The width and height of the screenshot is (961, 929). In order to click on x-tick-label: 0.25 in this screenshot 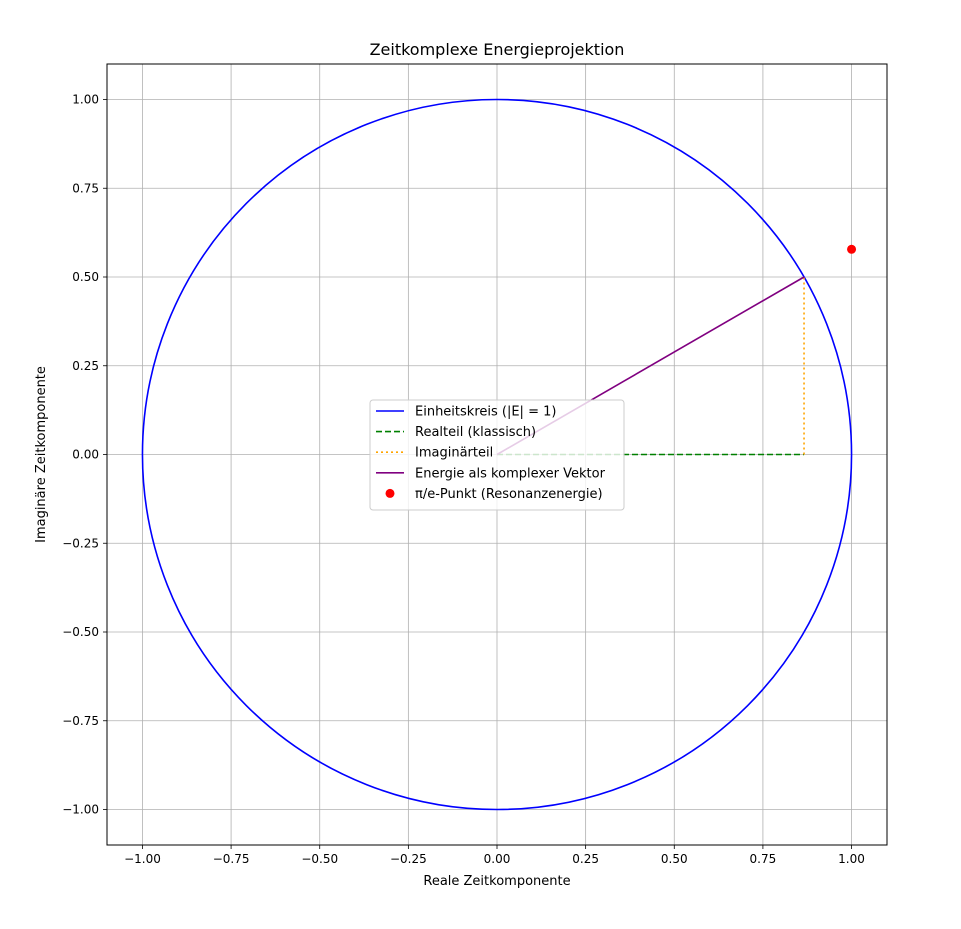, I will do `click(585, 859)`.